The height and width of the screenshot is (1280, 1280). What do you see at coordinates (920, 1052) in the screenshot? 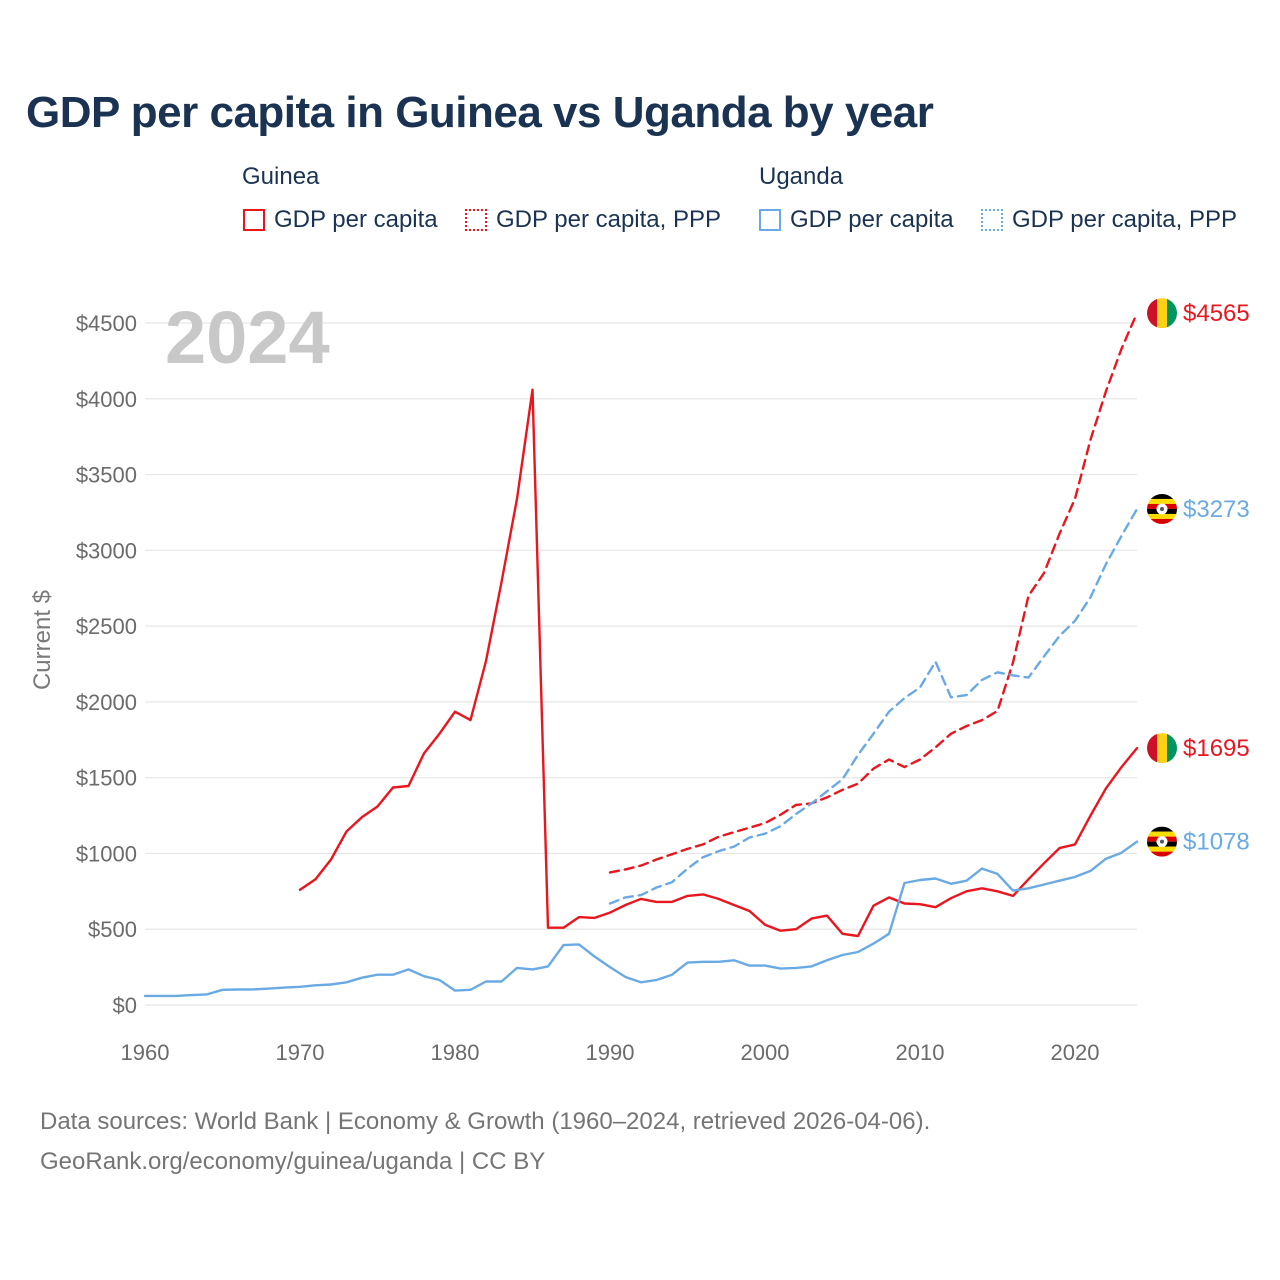
I see `x-tick-label: 2010` at bounding box center [920, 1052].